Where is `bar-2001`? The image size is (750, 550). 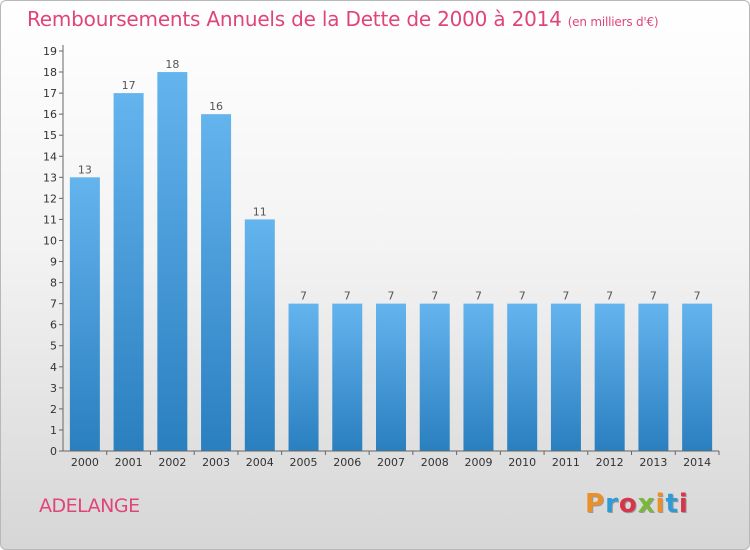
bar-2001 is located at coordinates (128, 272).